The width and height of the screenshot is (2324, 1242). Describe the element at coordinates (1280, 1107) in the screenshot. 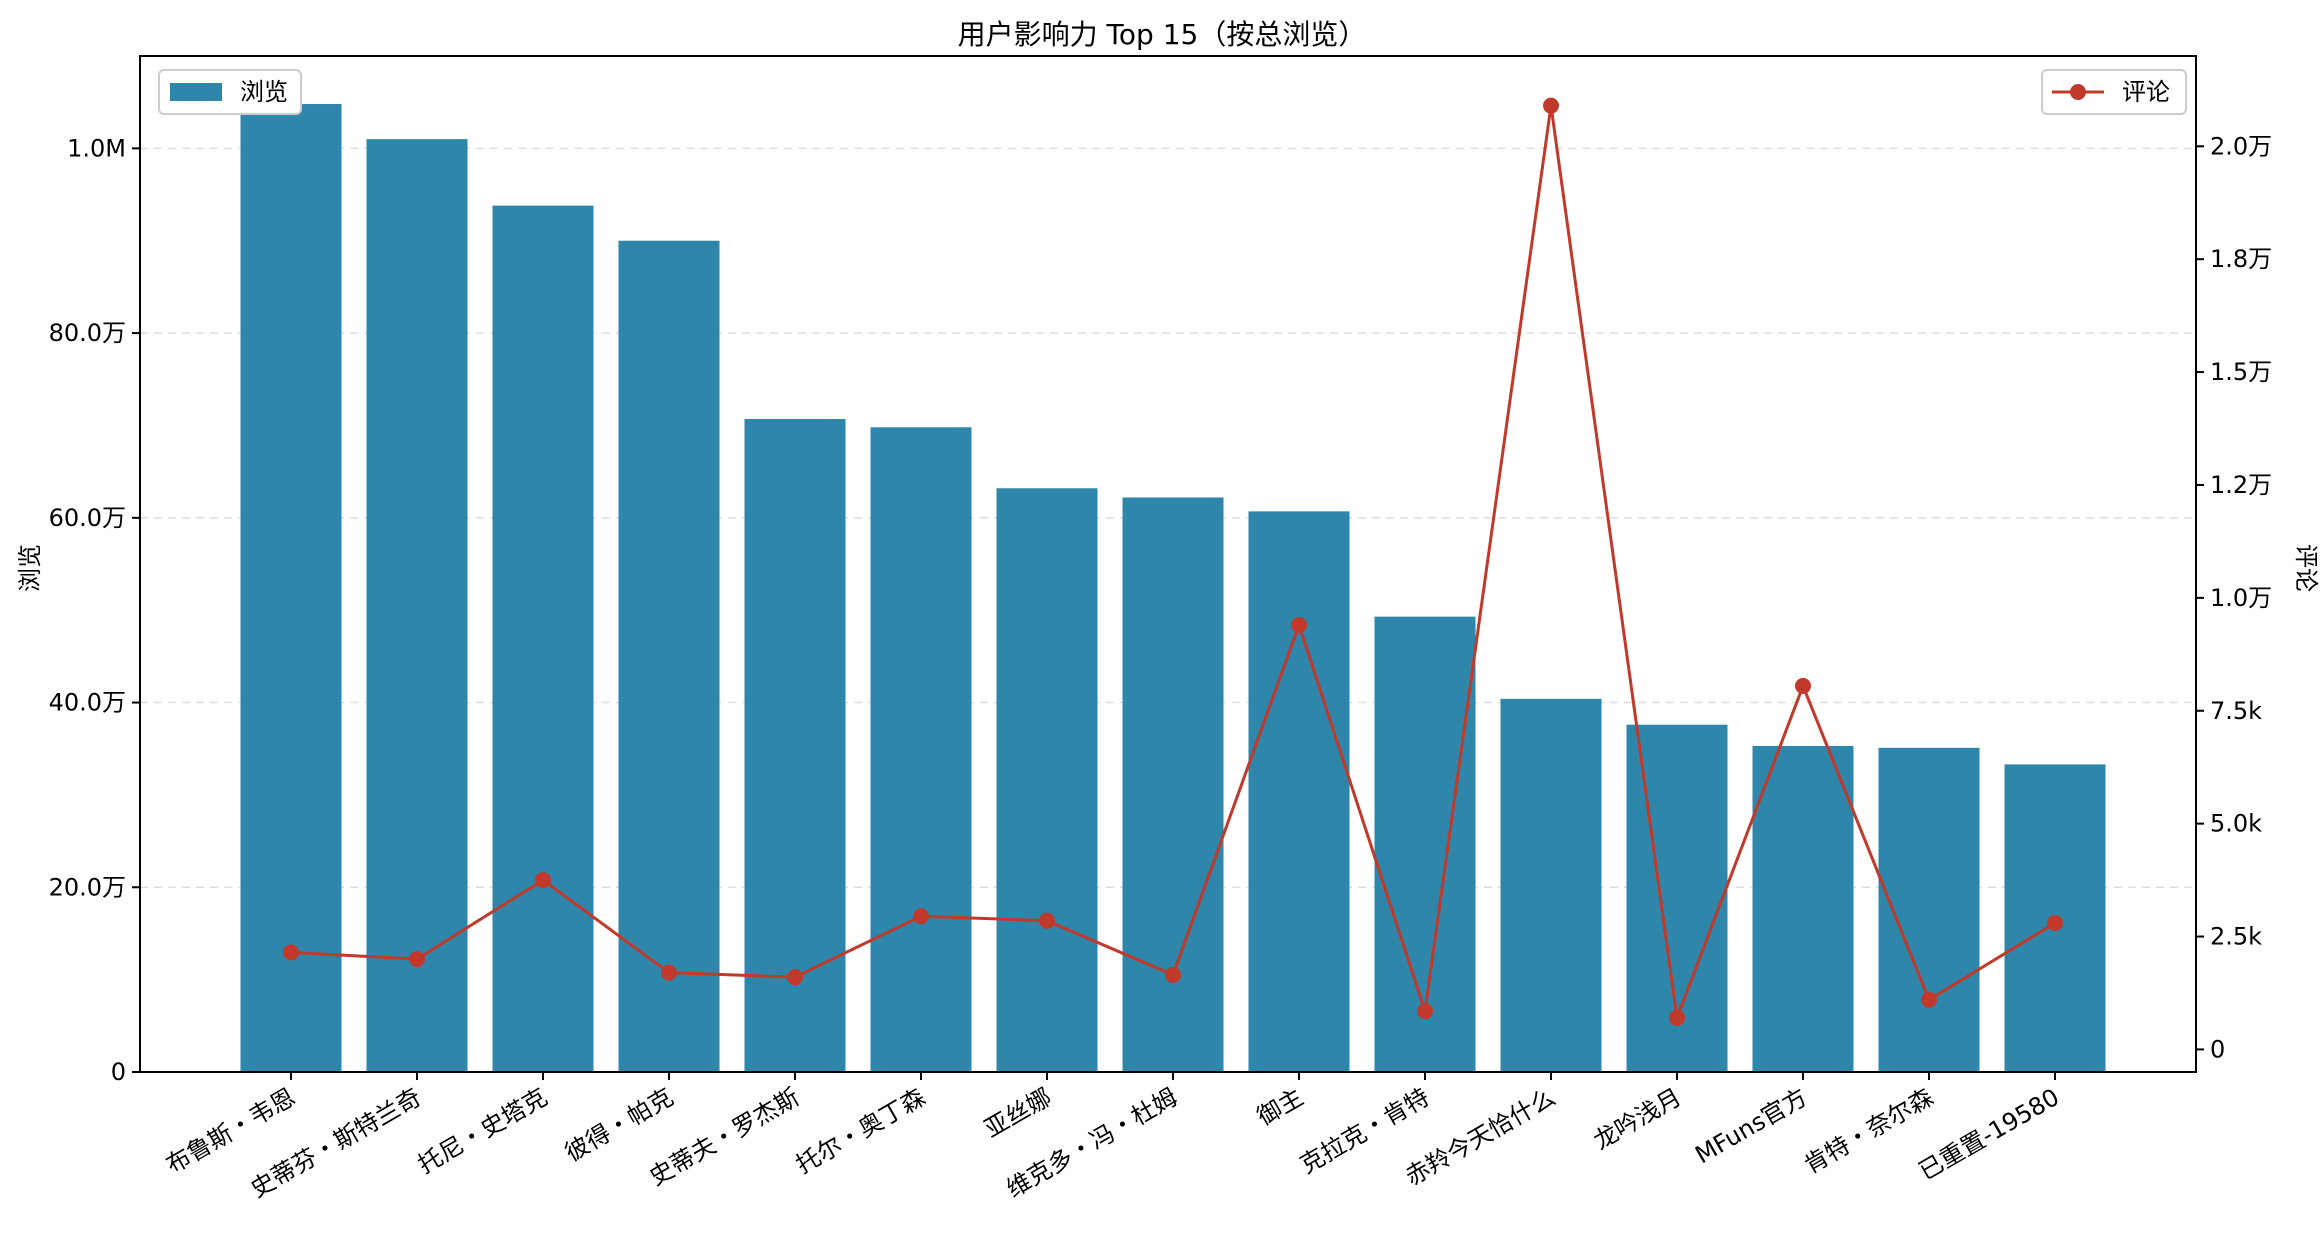

I see `x-tick-label: 御主` at that location.